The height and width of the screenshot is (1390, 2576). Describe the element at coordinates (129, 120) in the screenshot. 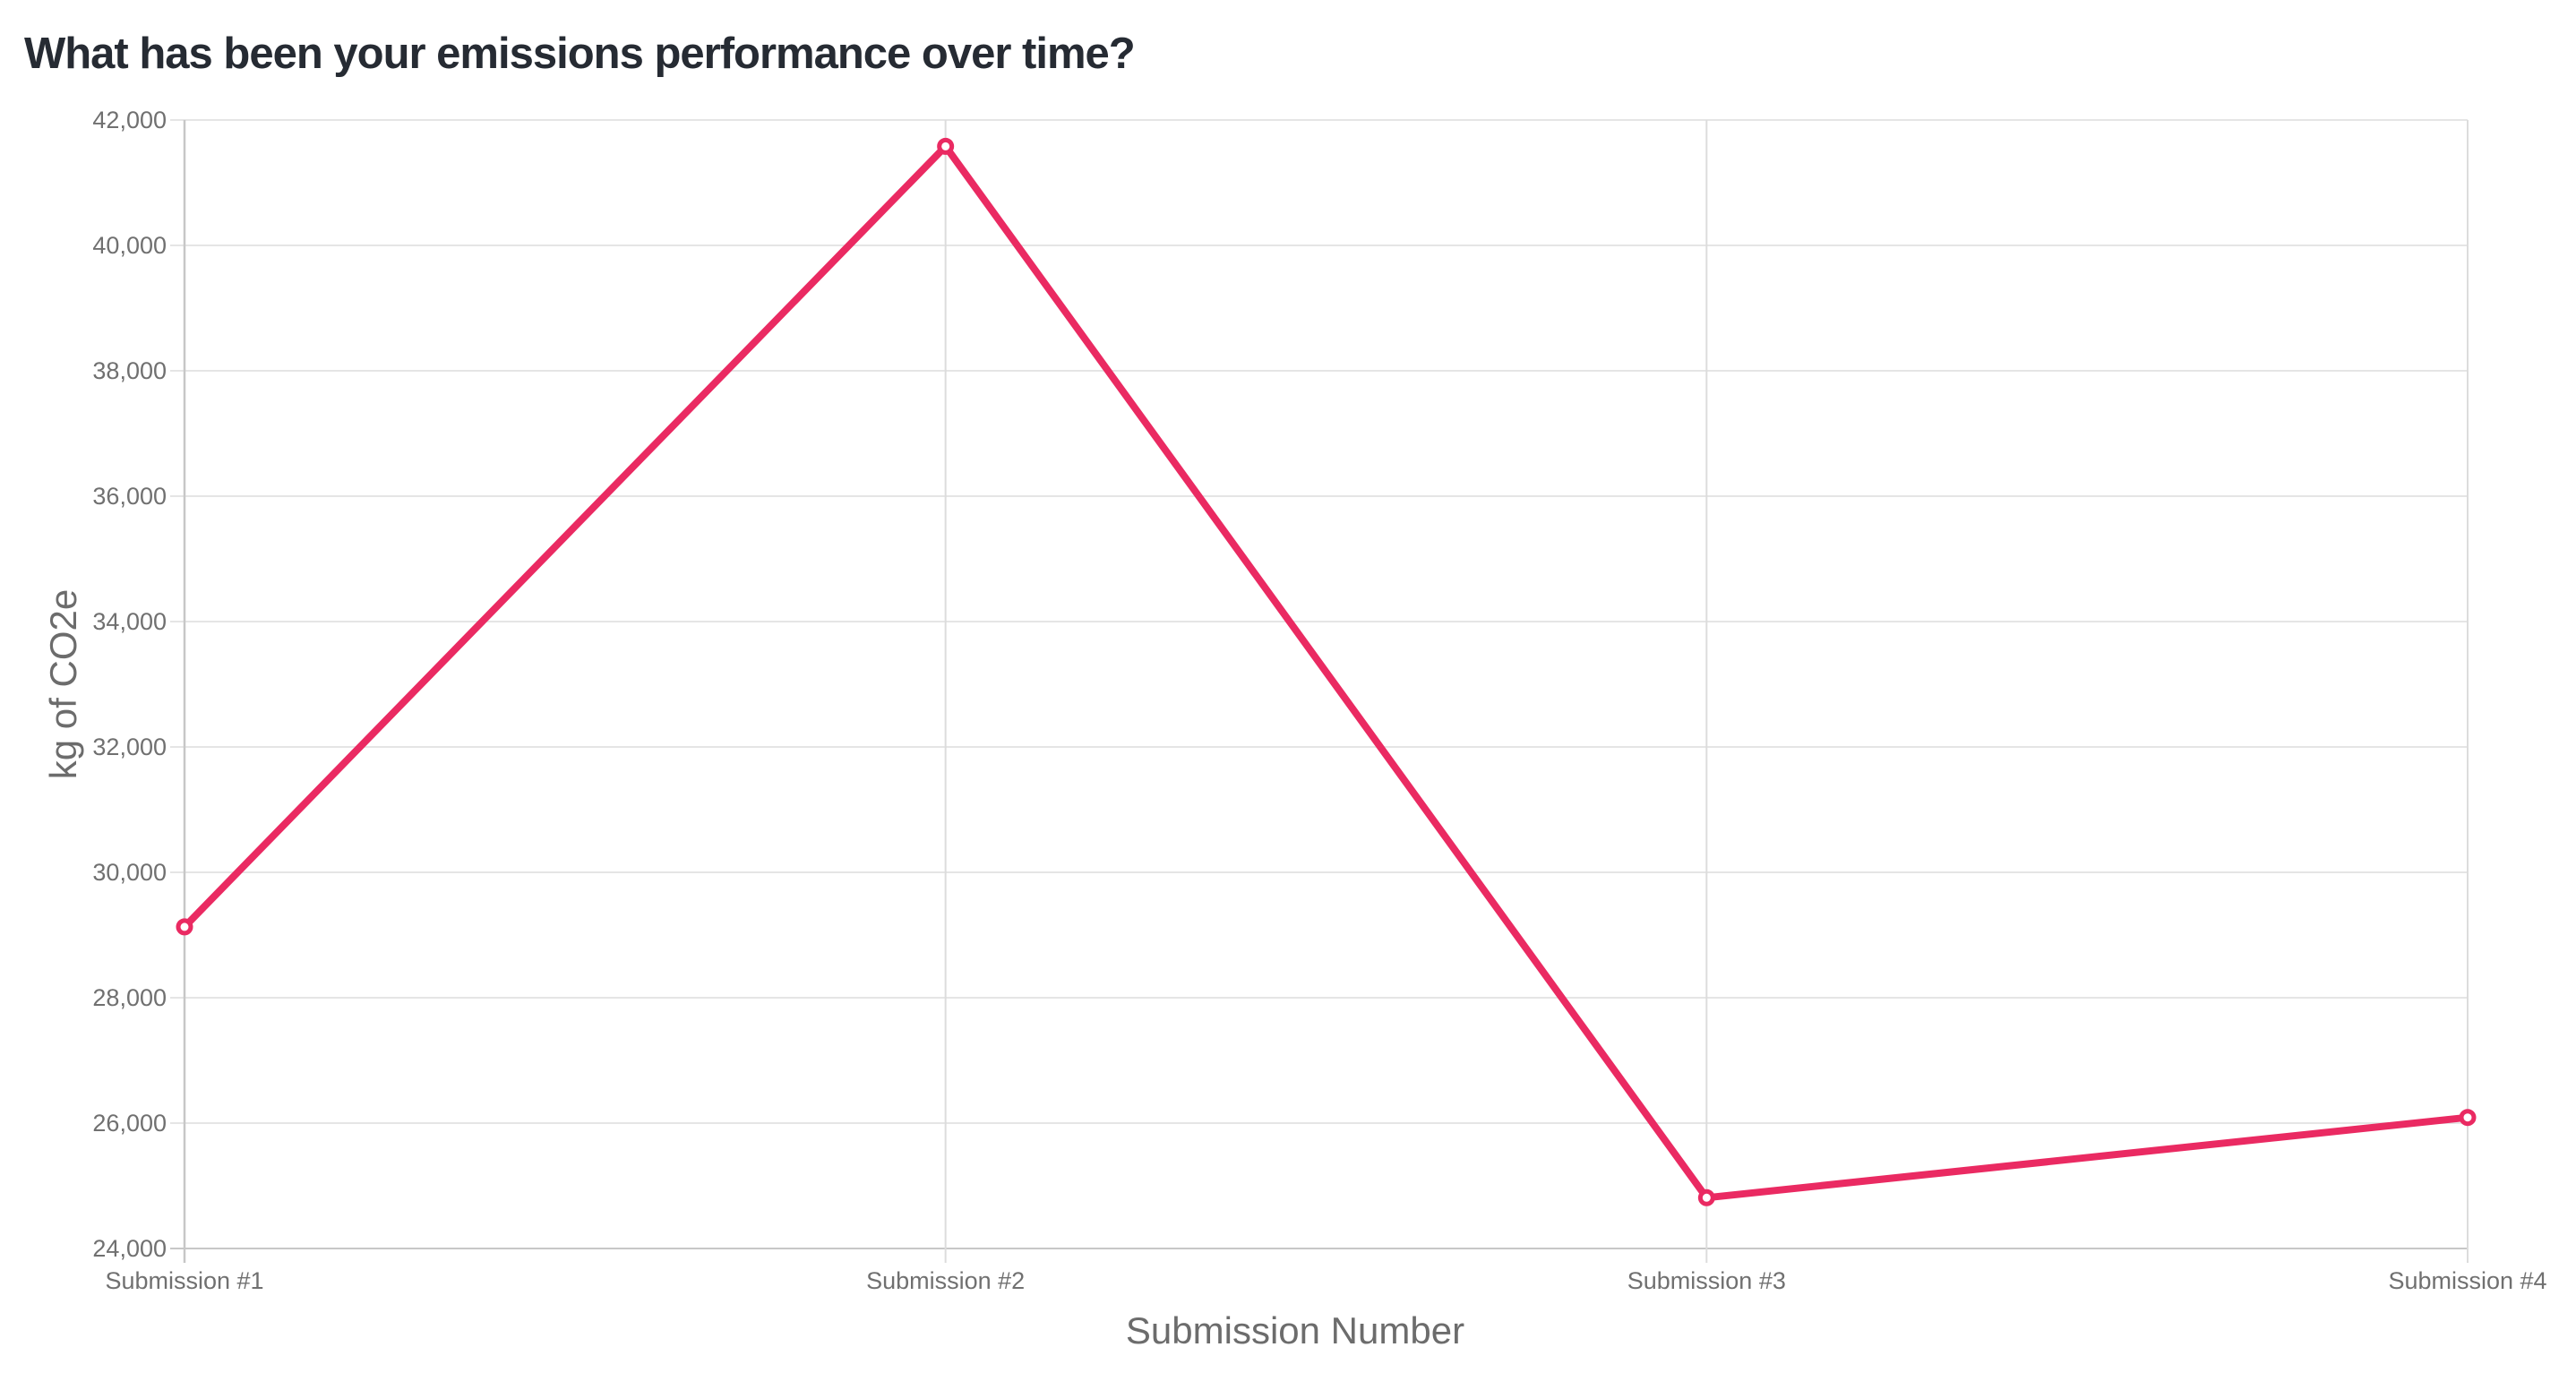

I see `y-tick-label: 42,000` at that location.